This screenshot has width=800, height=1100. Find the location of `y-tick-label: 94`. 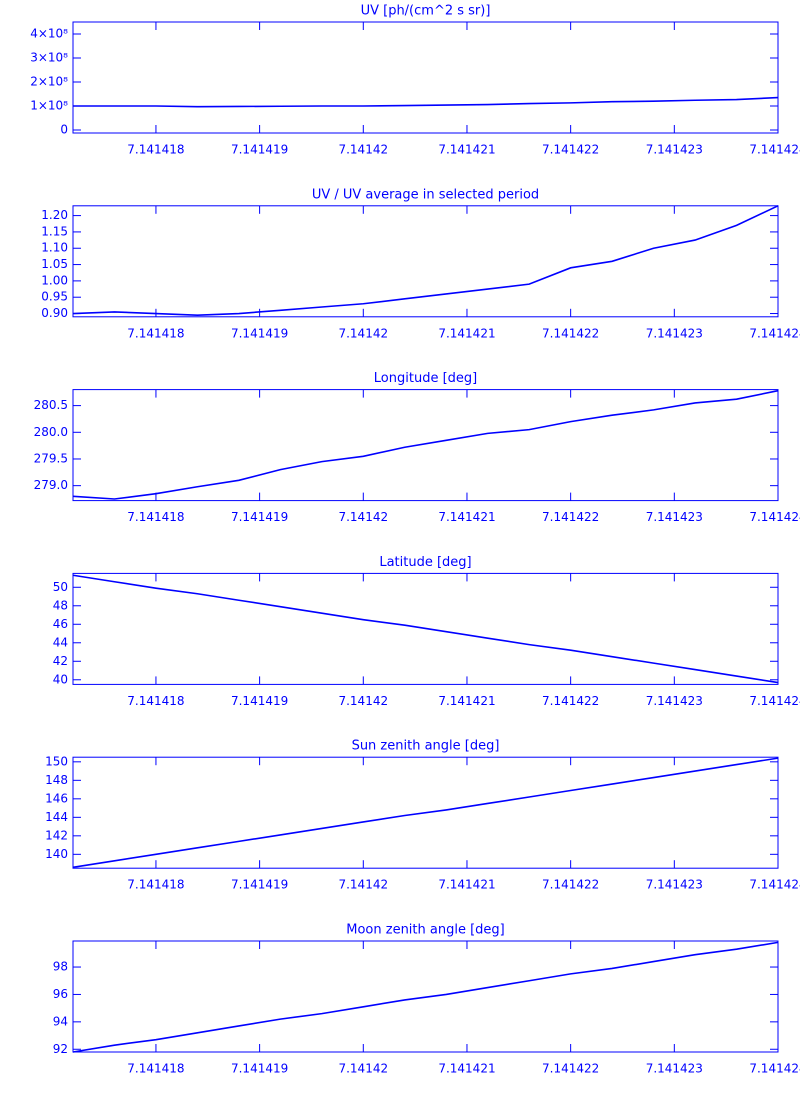

y-tick-label: 94 is located at coordinates (60, 1021).